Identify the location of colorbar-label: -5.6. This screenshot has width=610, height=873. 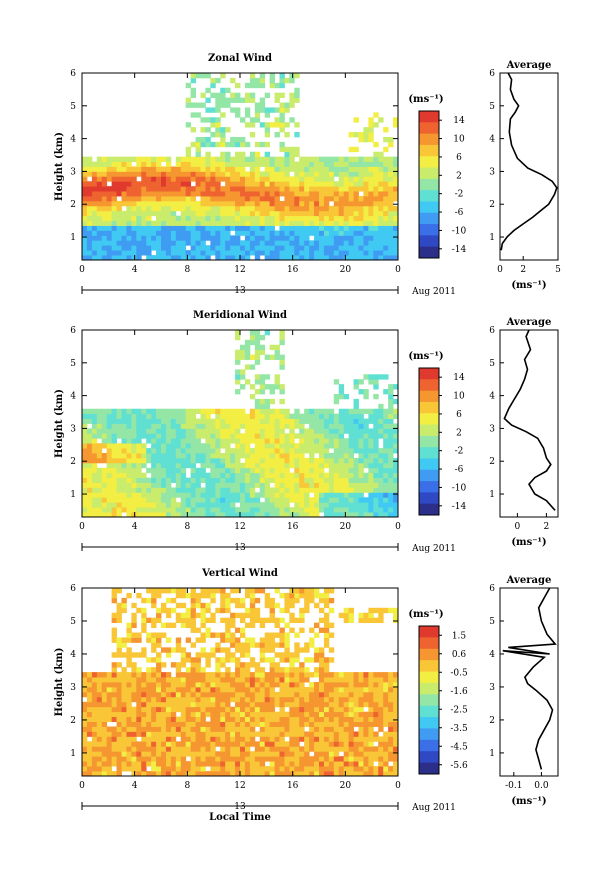
(459, 766).